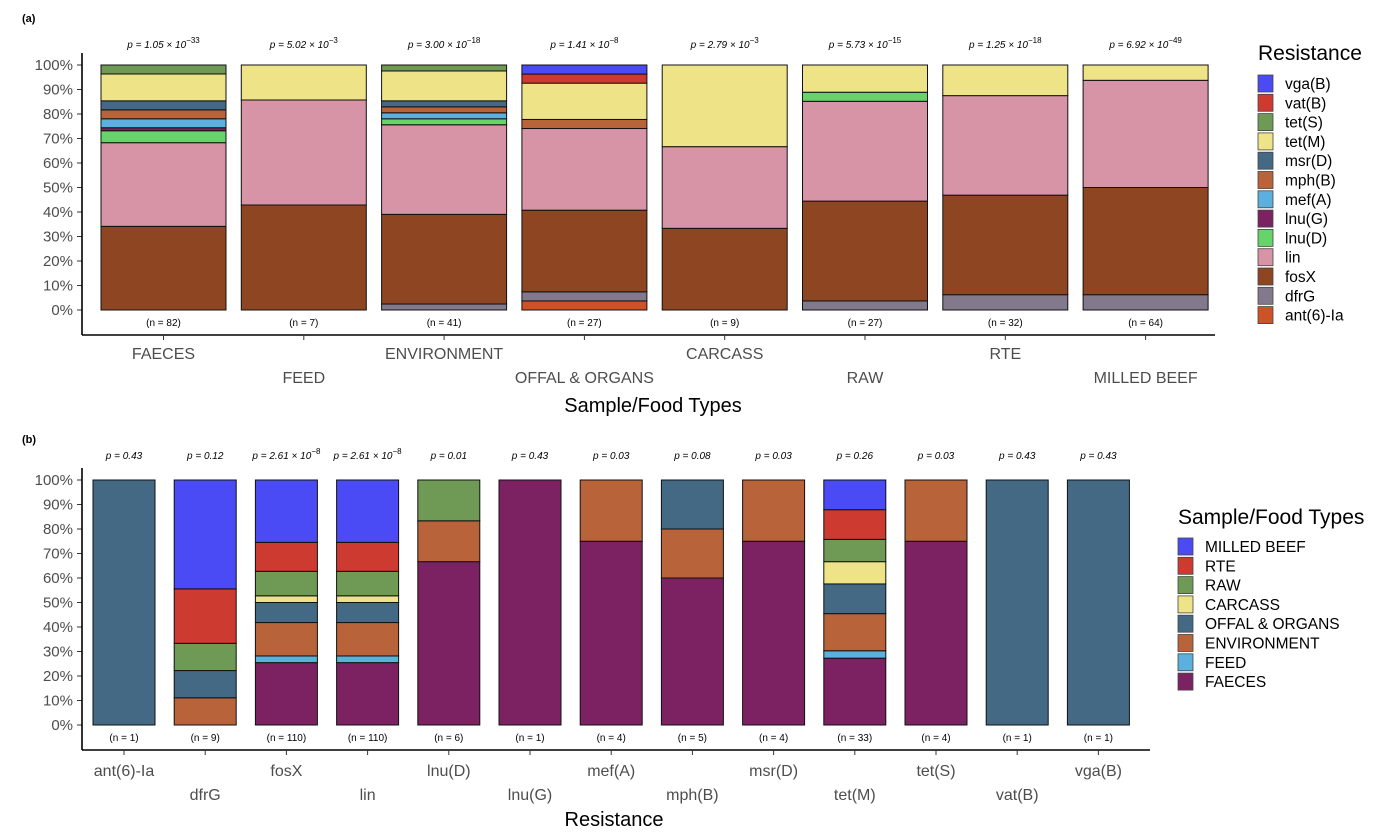 The height and width of the screenshot is (838, 1378). Describe the element at coordinates (286, 639) in the screenshot. I see `bar-segment-fosx-environment` at that location.